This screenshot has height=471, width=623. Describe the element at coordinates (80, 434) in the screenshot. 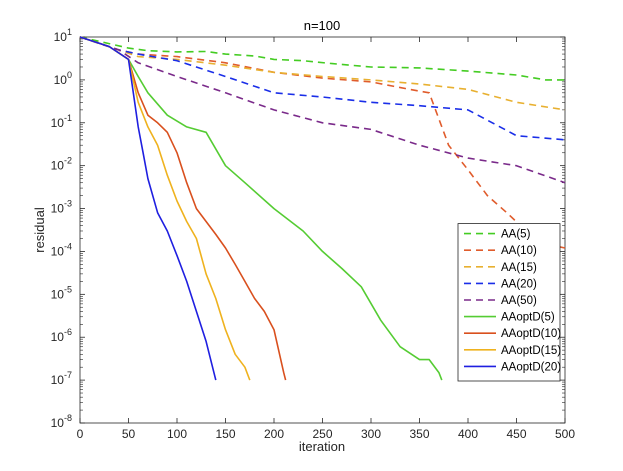

I see `x-tick-label: 0` at that location.